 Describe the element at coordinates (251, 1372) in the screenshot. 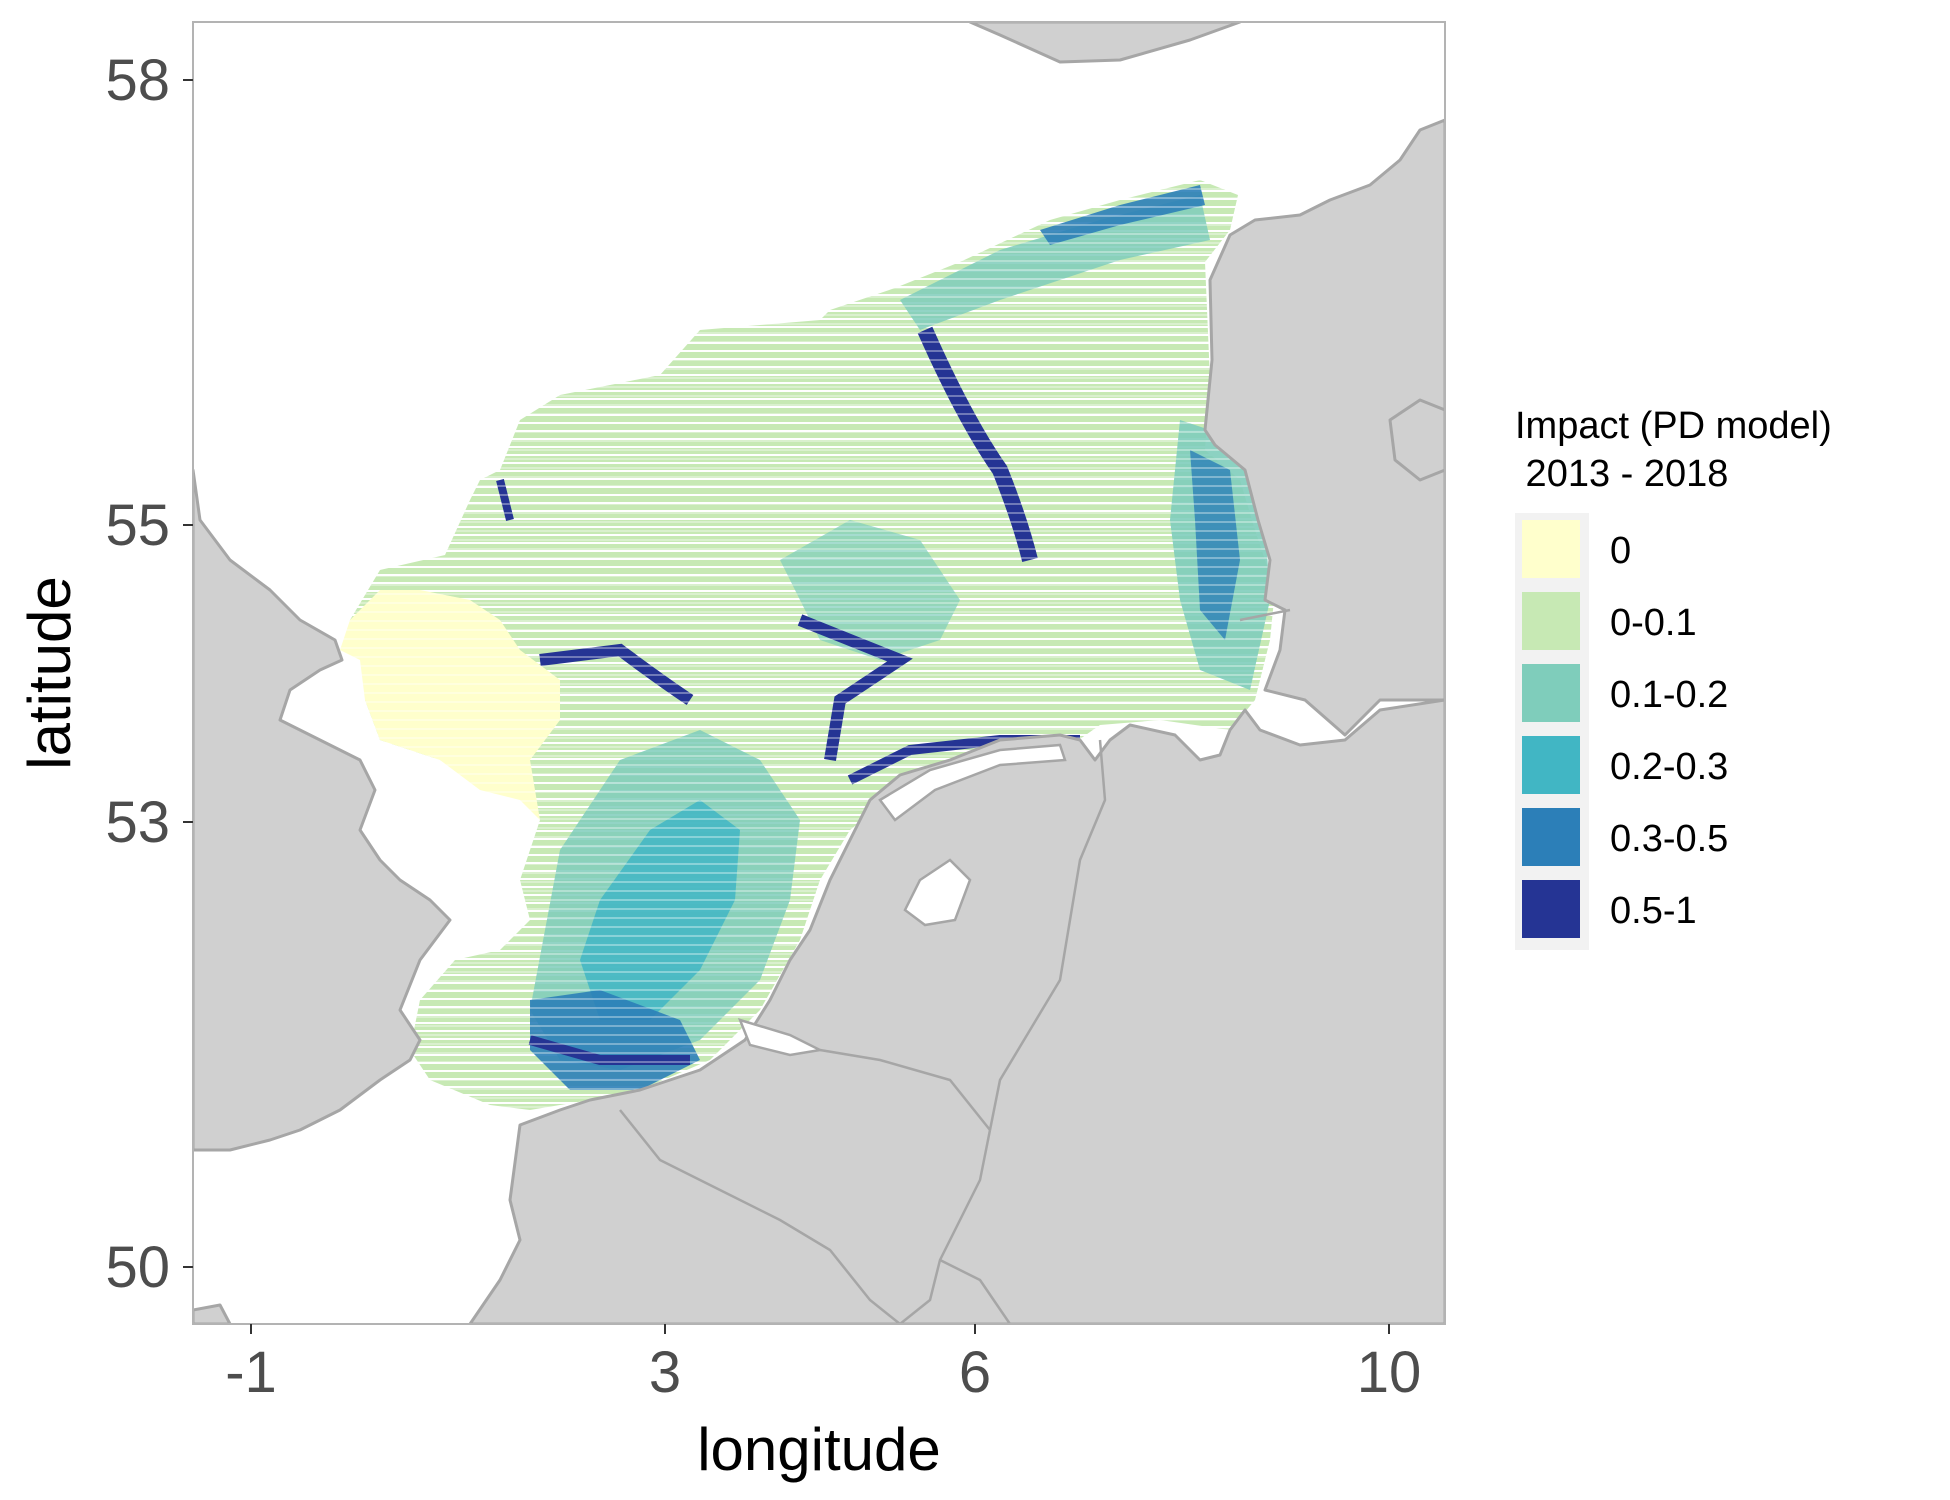

I see `x-tick-label-m1: -1` at that location.